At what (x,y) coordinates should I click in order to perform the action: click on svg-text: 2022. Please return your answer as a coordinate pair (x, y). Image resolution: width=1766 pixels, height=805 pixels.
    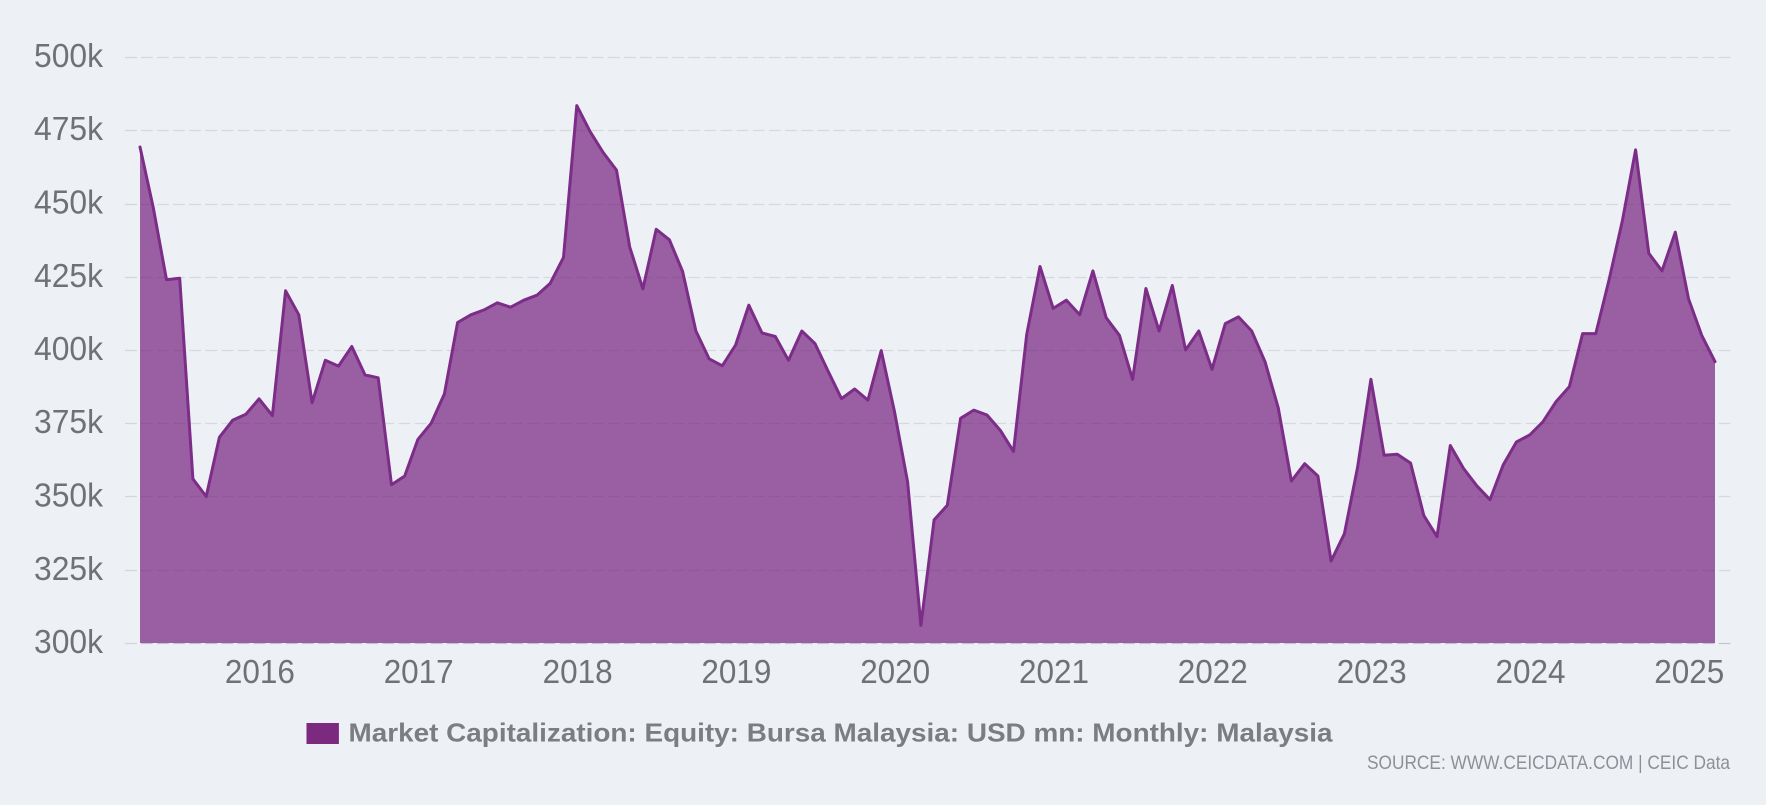
    Looking at the image, I should click on (1213, 671).